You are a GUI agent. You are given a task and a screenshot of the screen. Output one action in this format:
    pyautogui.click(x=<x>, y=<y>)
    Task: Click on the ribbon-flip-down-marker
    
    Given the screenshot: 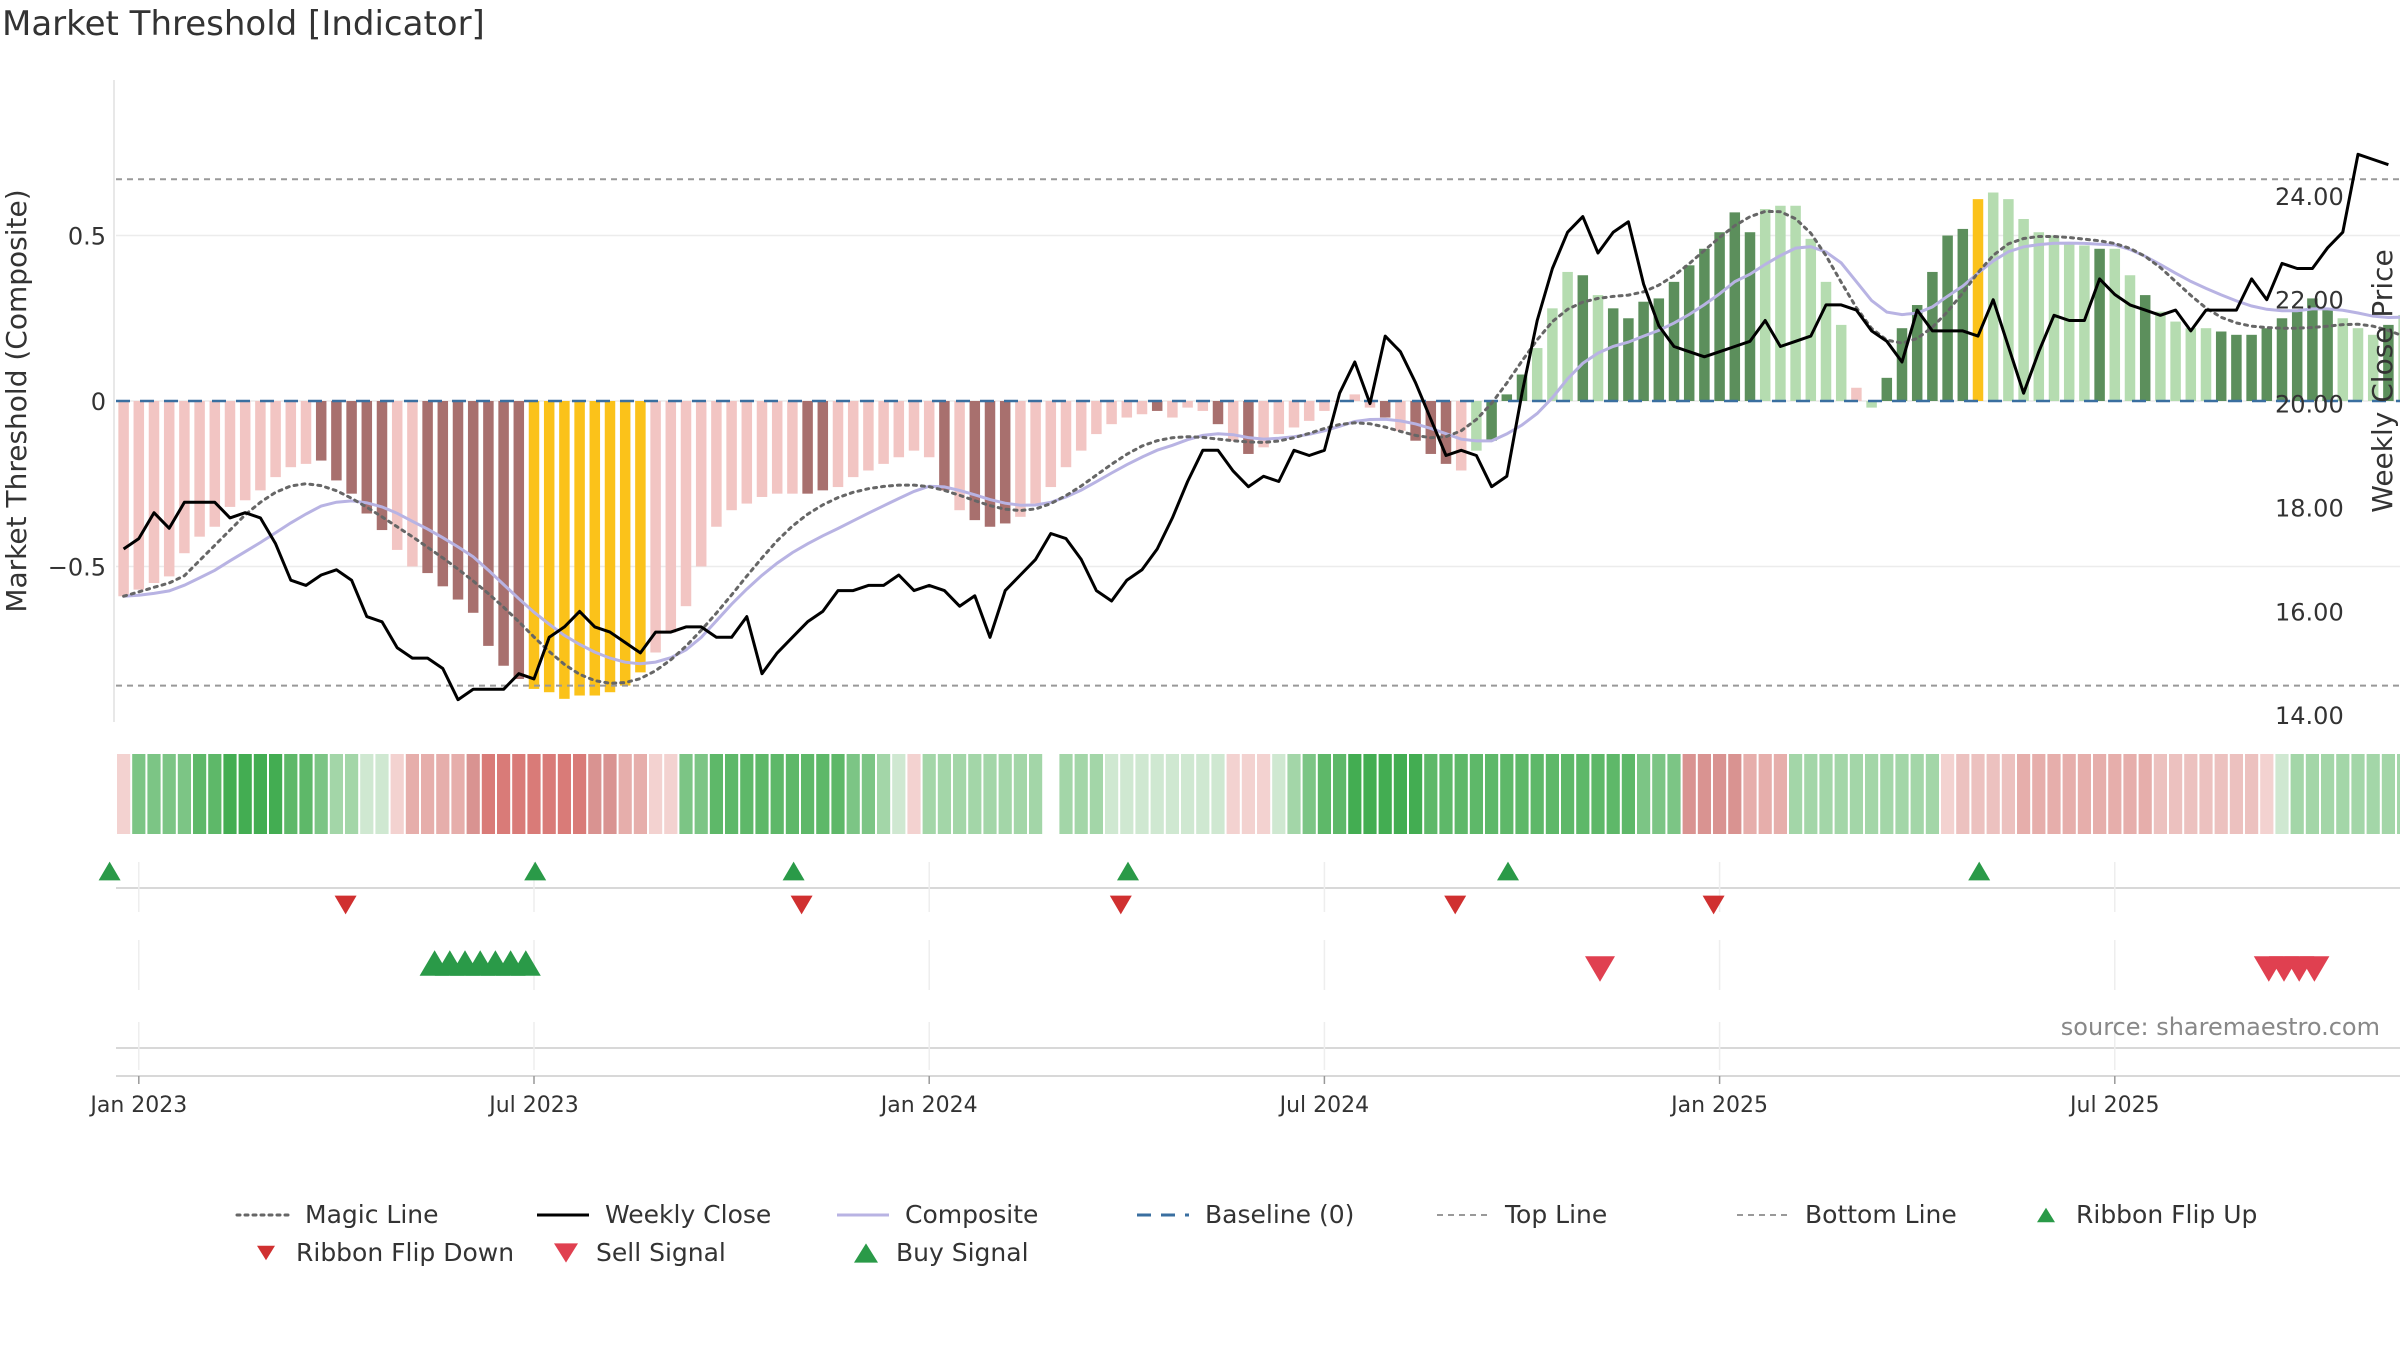 What is the action you would take?
    pyautogui.click(x=801, y=905)
    